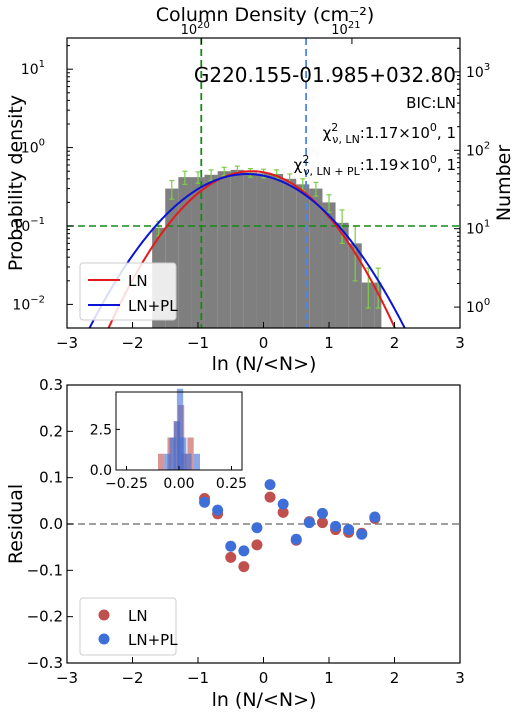  I want to click on inset-x-tick-label: 0.00, so click(178, 484).